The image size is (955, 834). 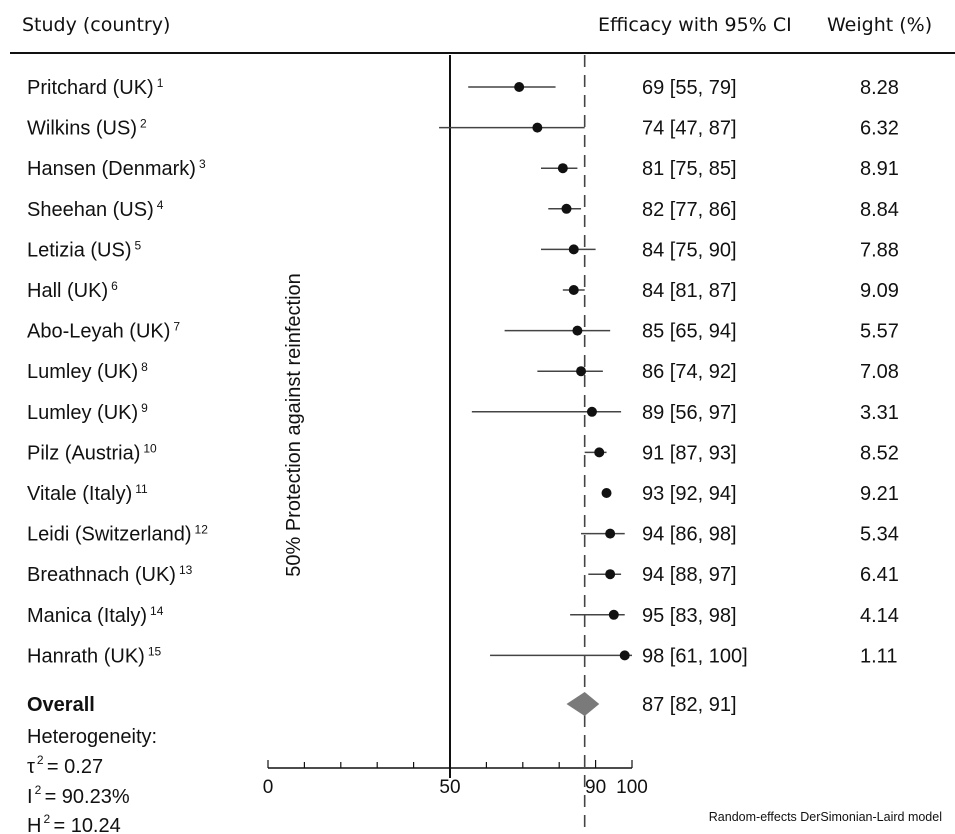 I want to click on study-label: Sheehan (US), so click(x=90, y=210).